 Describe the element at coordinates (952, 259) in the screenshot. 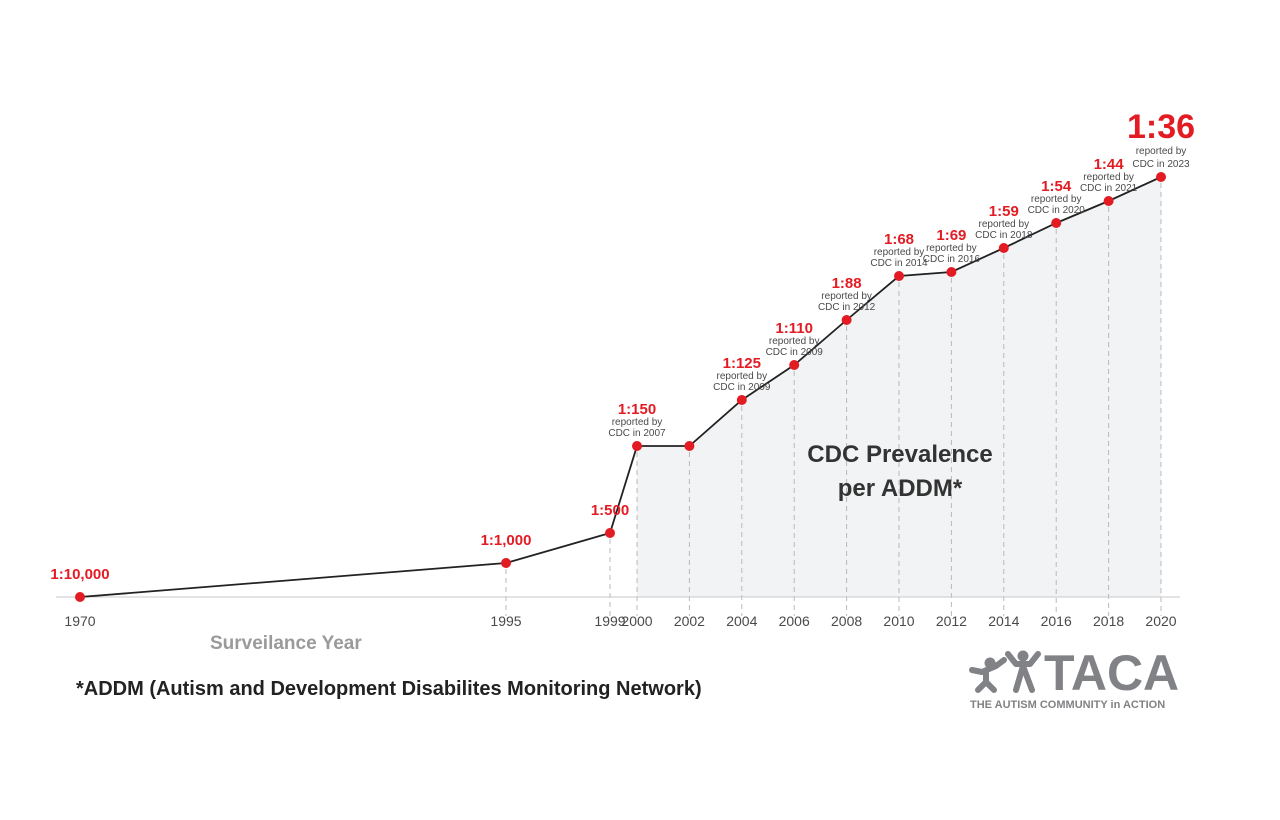

I see `report-note: CDC in 2016` at that location.